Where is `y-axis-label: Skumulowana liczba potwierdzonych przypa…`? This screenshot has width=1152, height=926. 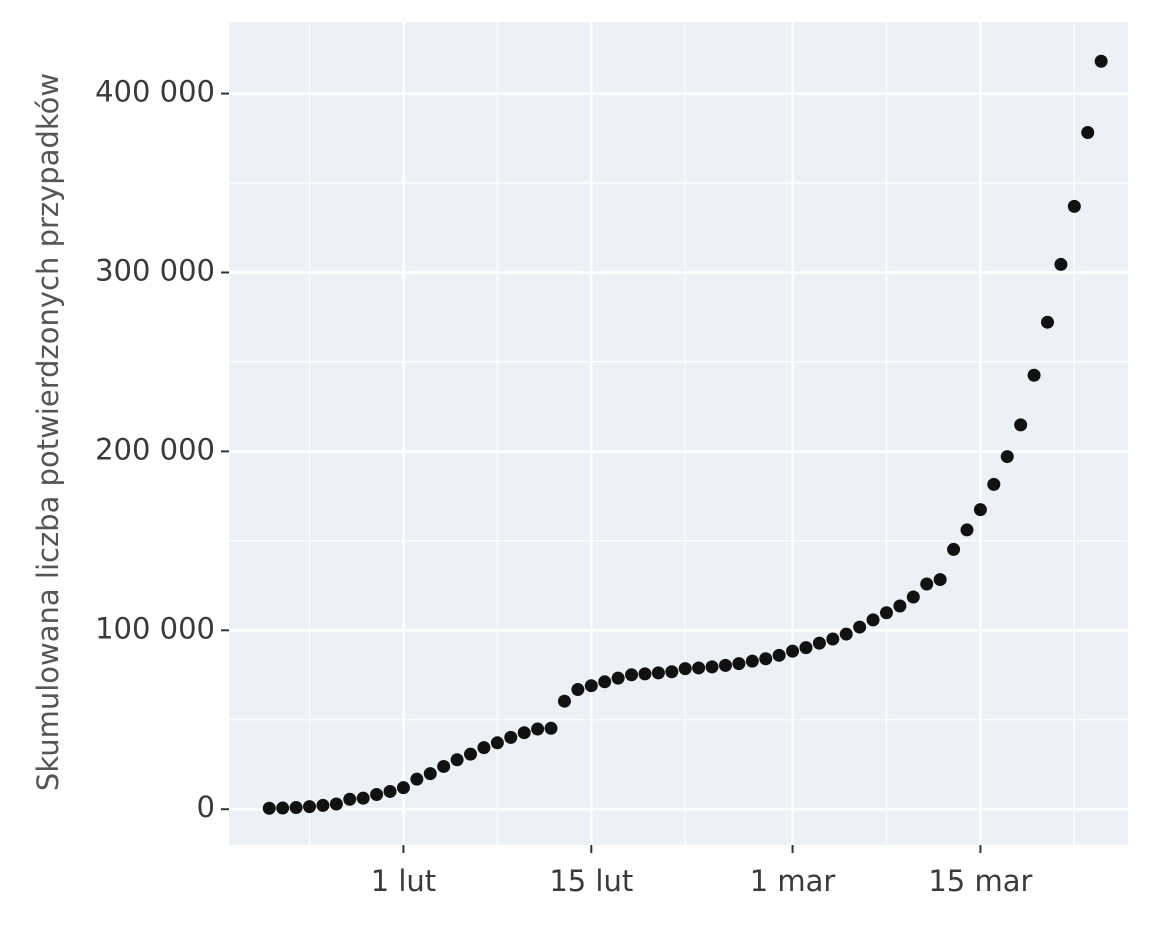
y-axis-label: Skumulowana liczba potwierdzonych przypa… is located at coordinates (48, 432).